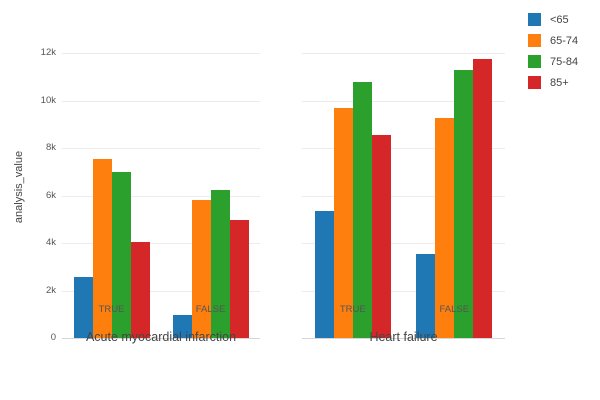 This screenshot has width=600, height=400. Describe the element at coordinates (161, 337) in the screenshot. I see `facet-title: Acute myocardial infarction` at that location.